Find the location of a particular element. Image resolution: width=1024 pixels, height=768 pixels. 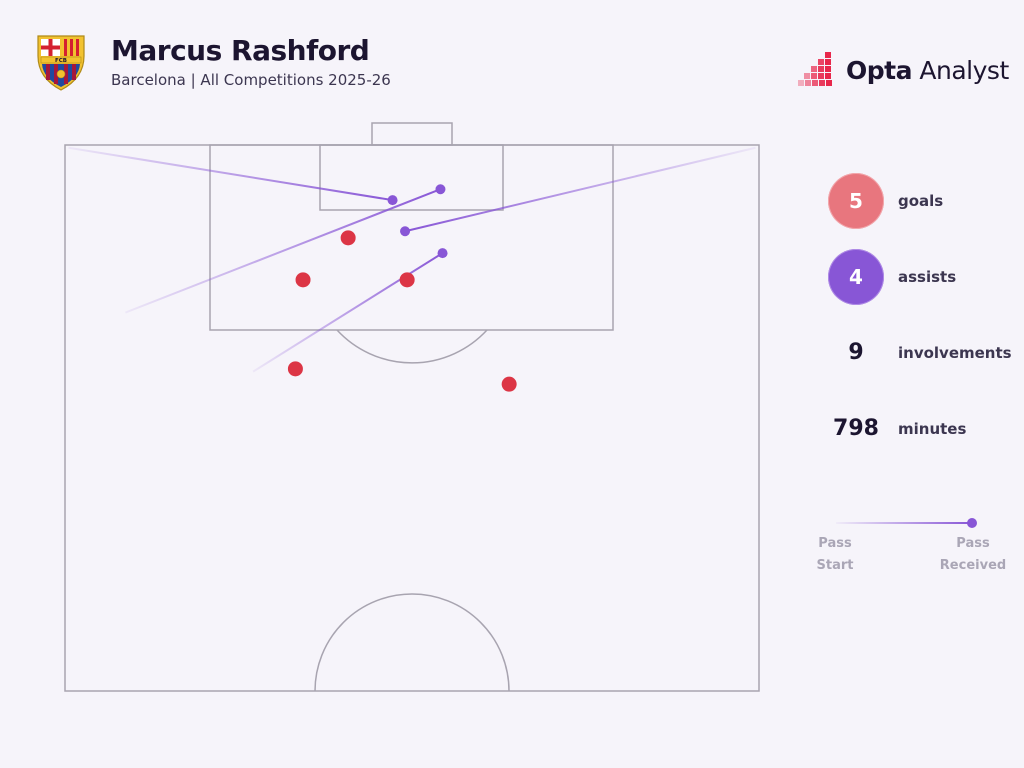

involvements-label: involvements is located at coordinates (955, 353).